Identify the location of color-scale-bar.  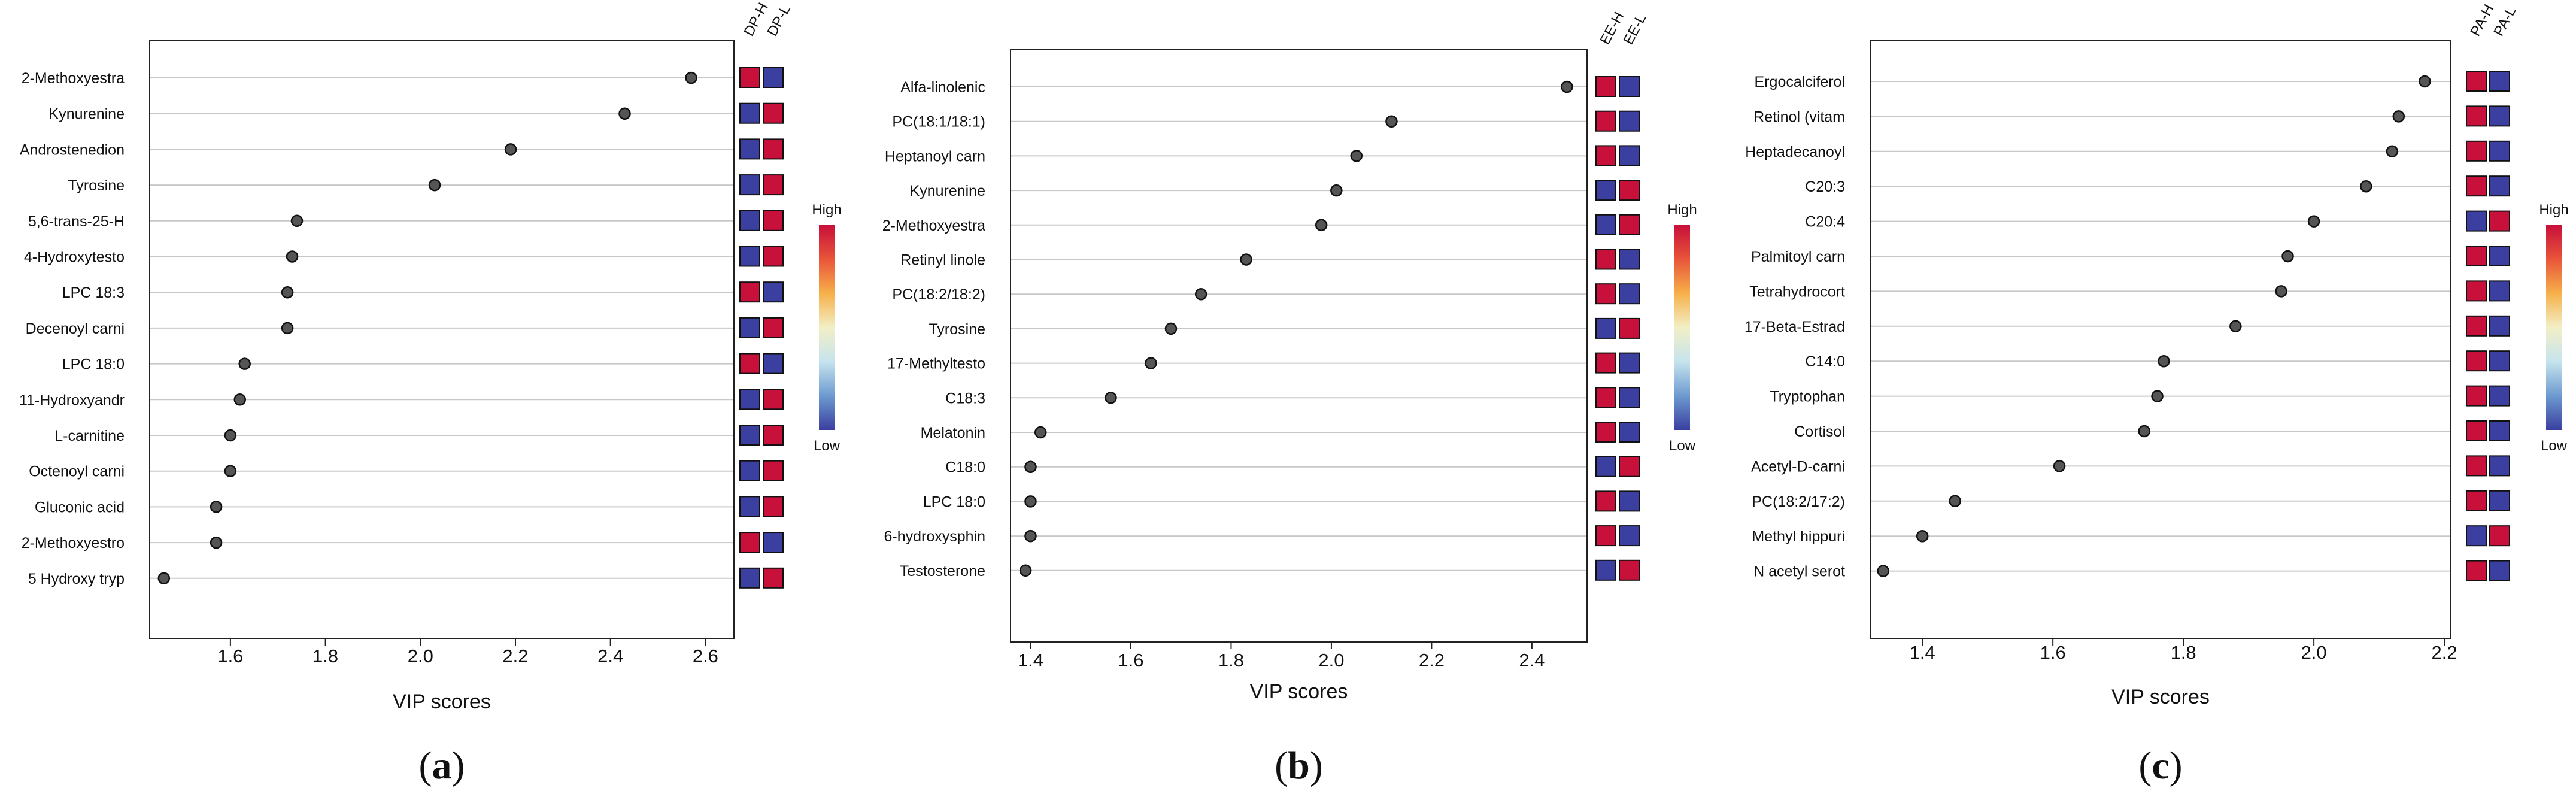
(827, 328).